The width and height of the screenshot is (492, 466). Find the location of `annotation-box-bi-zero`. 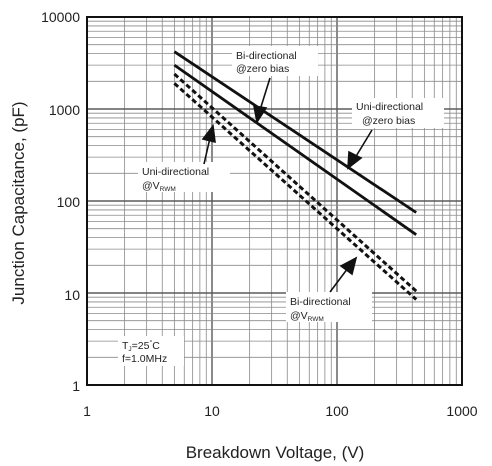

annotation-box-bi-zero is located at coordinates (275, 61).